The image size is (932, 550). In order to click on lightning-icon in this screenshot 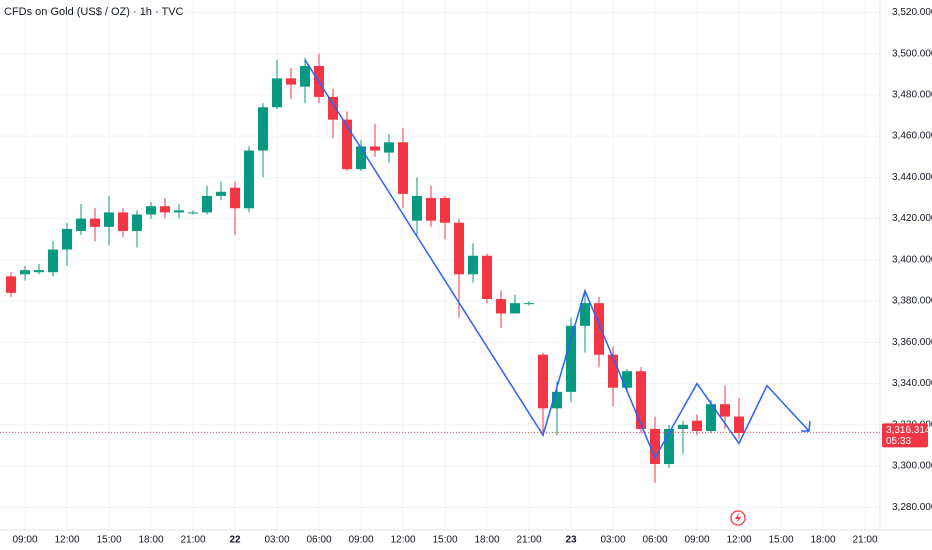, I will do `click(738, 518)`.